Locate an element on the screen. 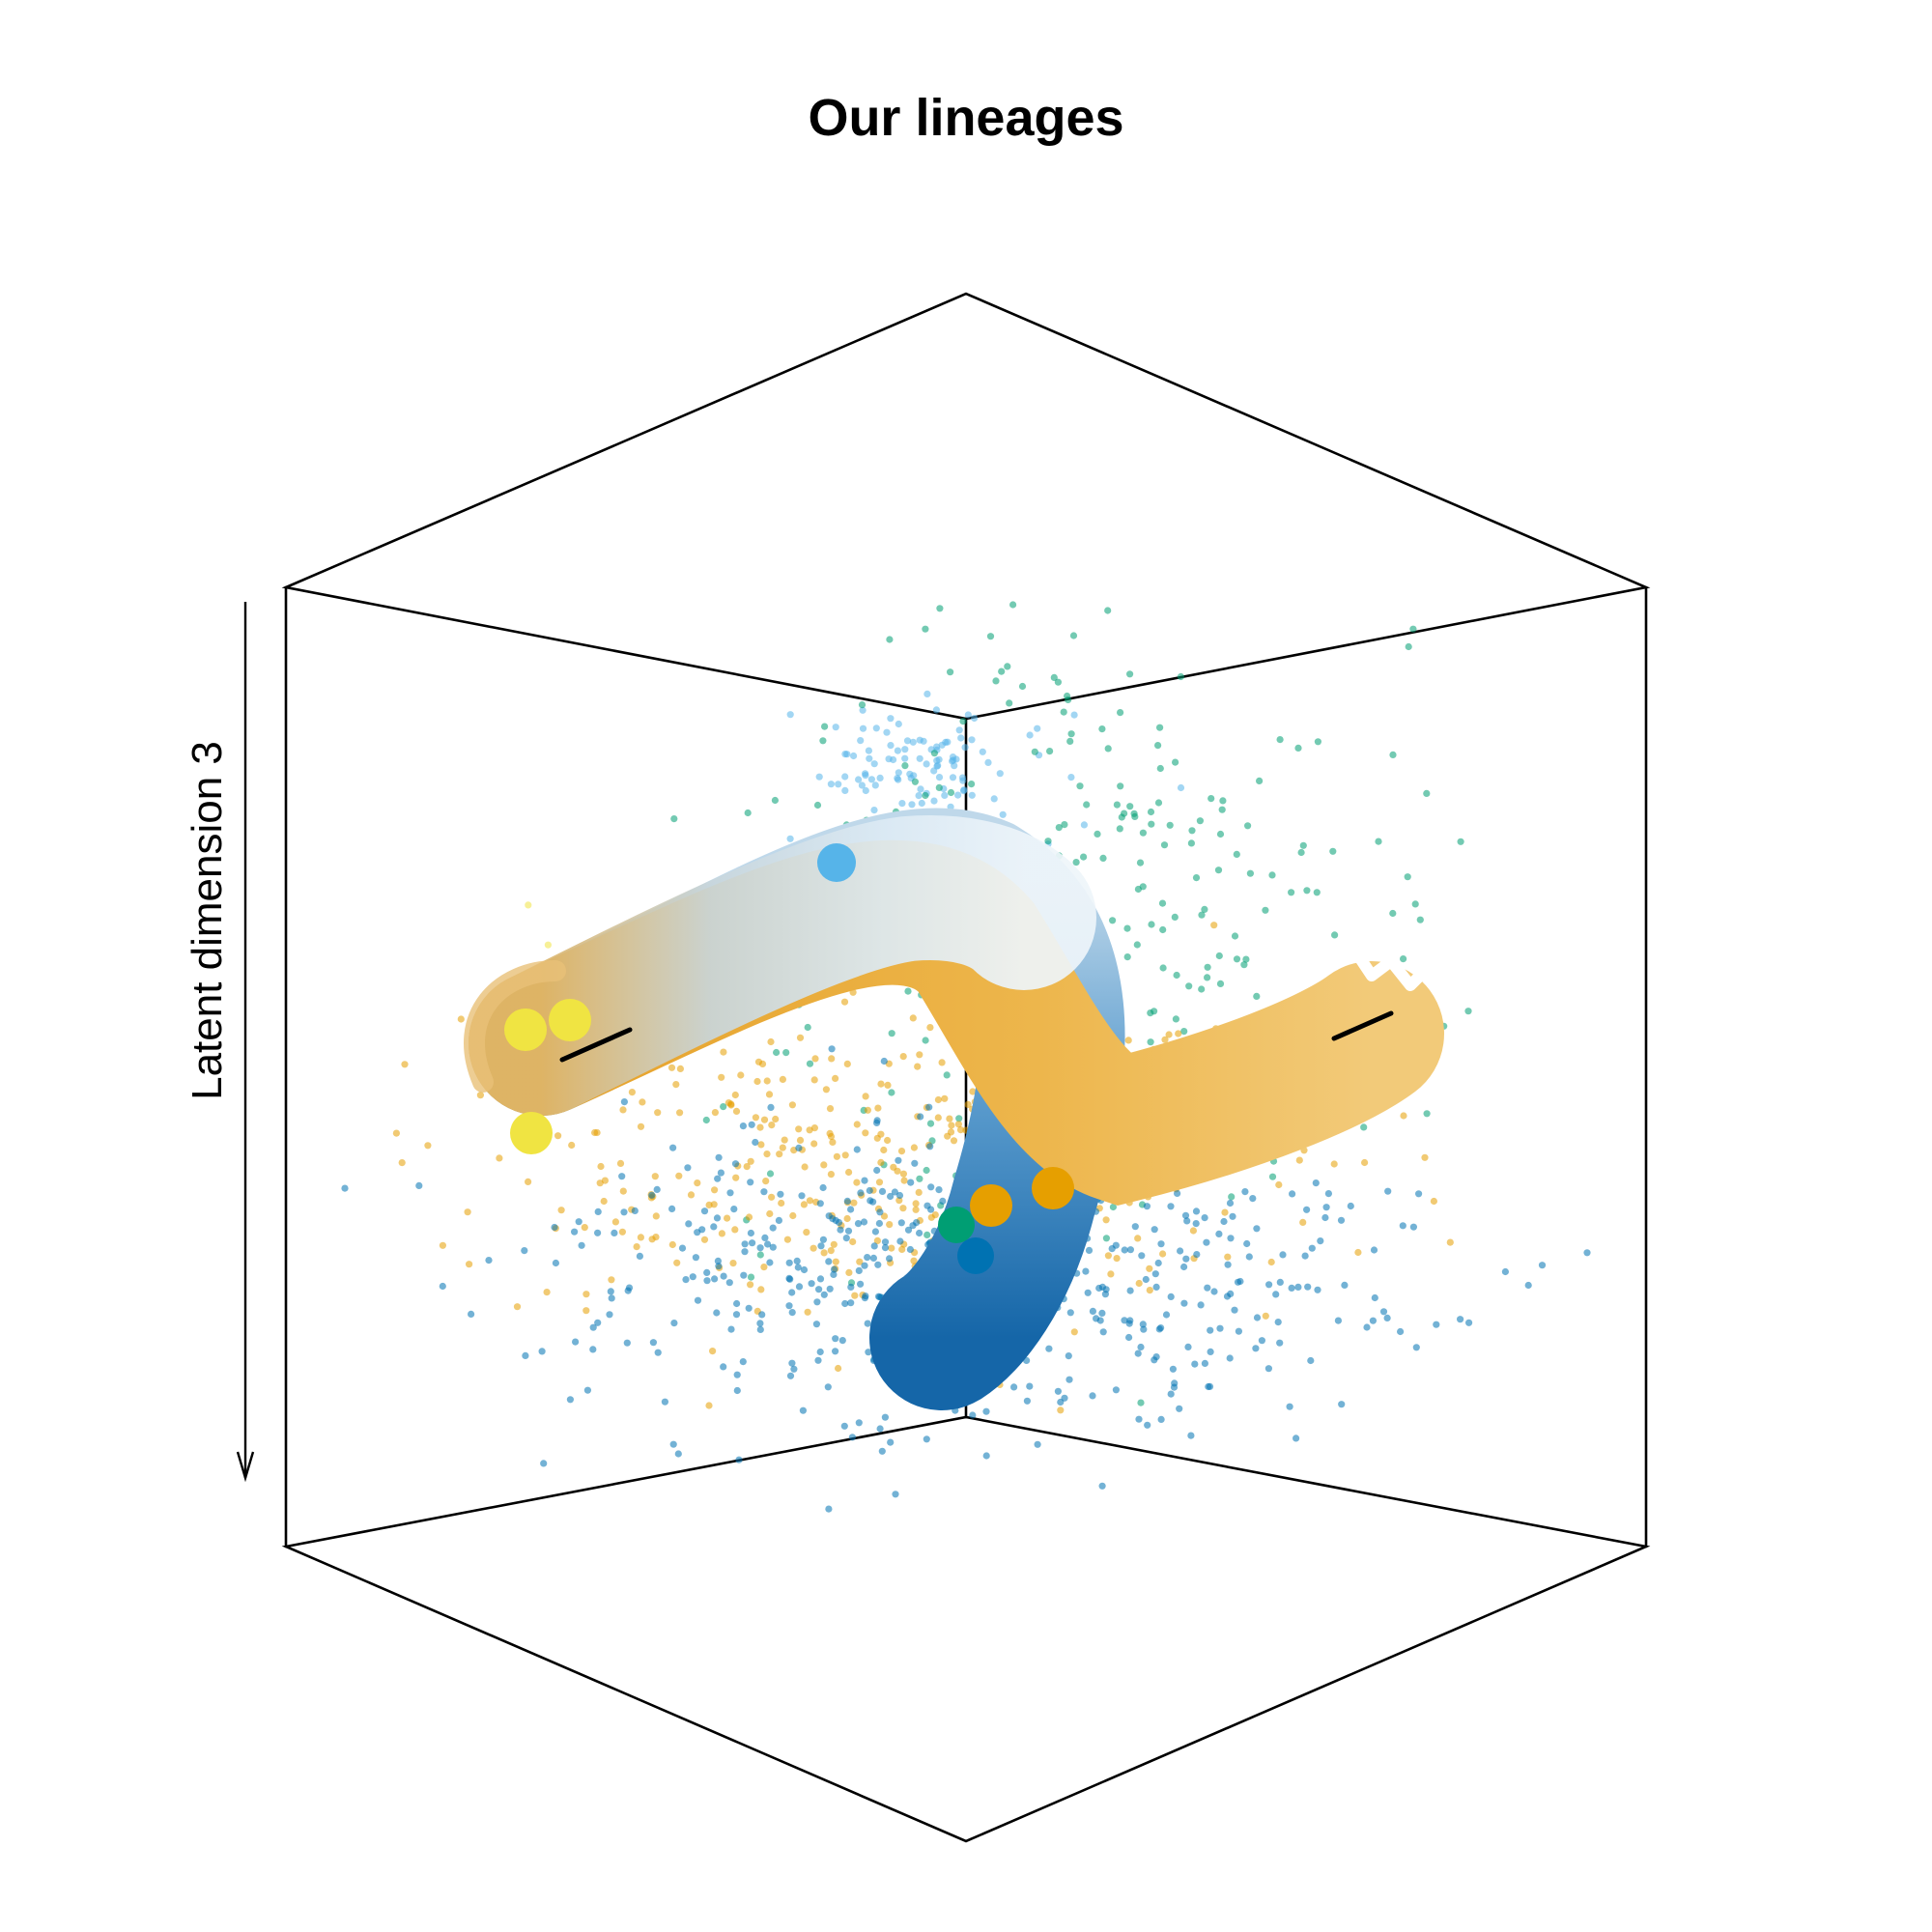  cluster-centroids is located at coordinates (789, 1058).